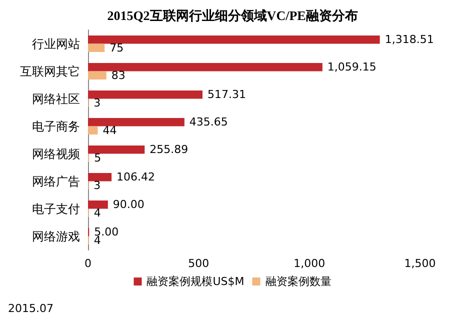  What do you see at coordinates (97, 213) in the screenshot?
I see `data-label: 4` at bounding box center [97, 213].